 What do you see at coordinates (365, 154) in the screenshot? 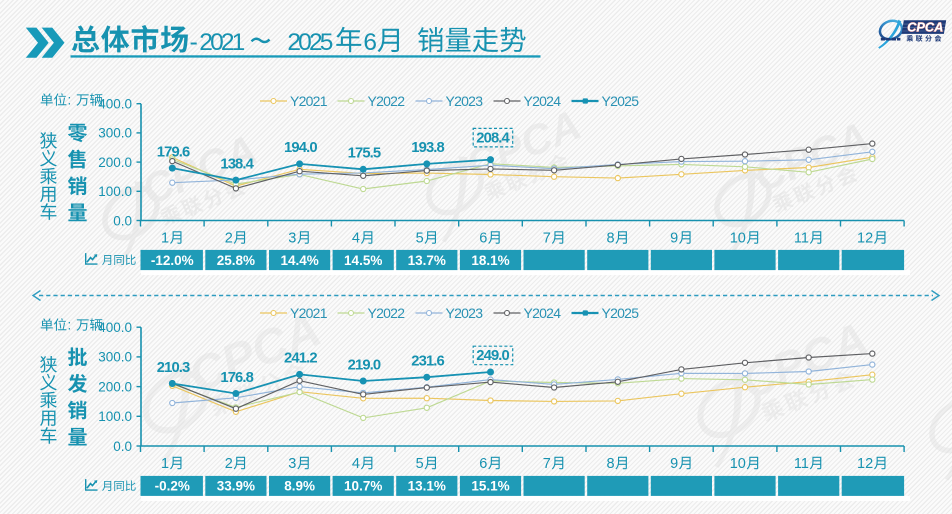
I see `svg-text: 175.5` at bounding box center [365, 154].